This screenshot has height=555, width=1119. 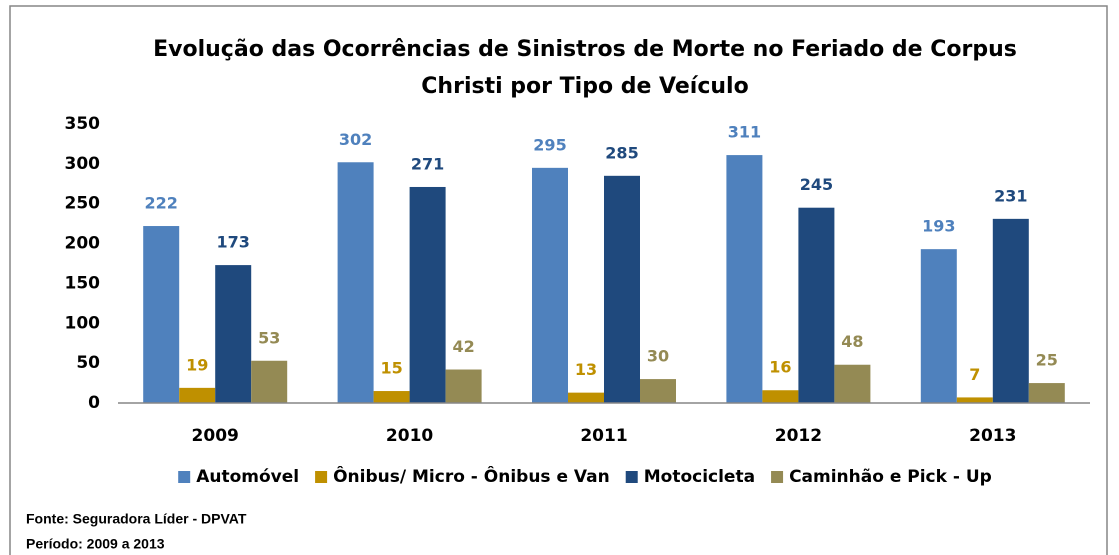 What do you see at coordinates (409, 436) in the screenshot?
I see `x-tick-label: 2010` at bounding box center [409, 436].